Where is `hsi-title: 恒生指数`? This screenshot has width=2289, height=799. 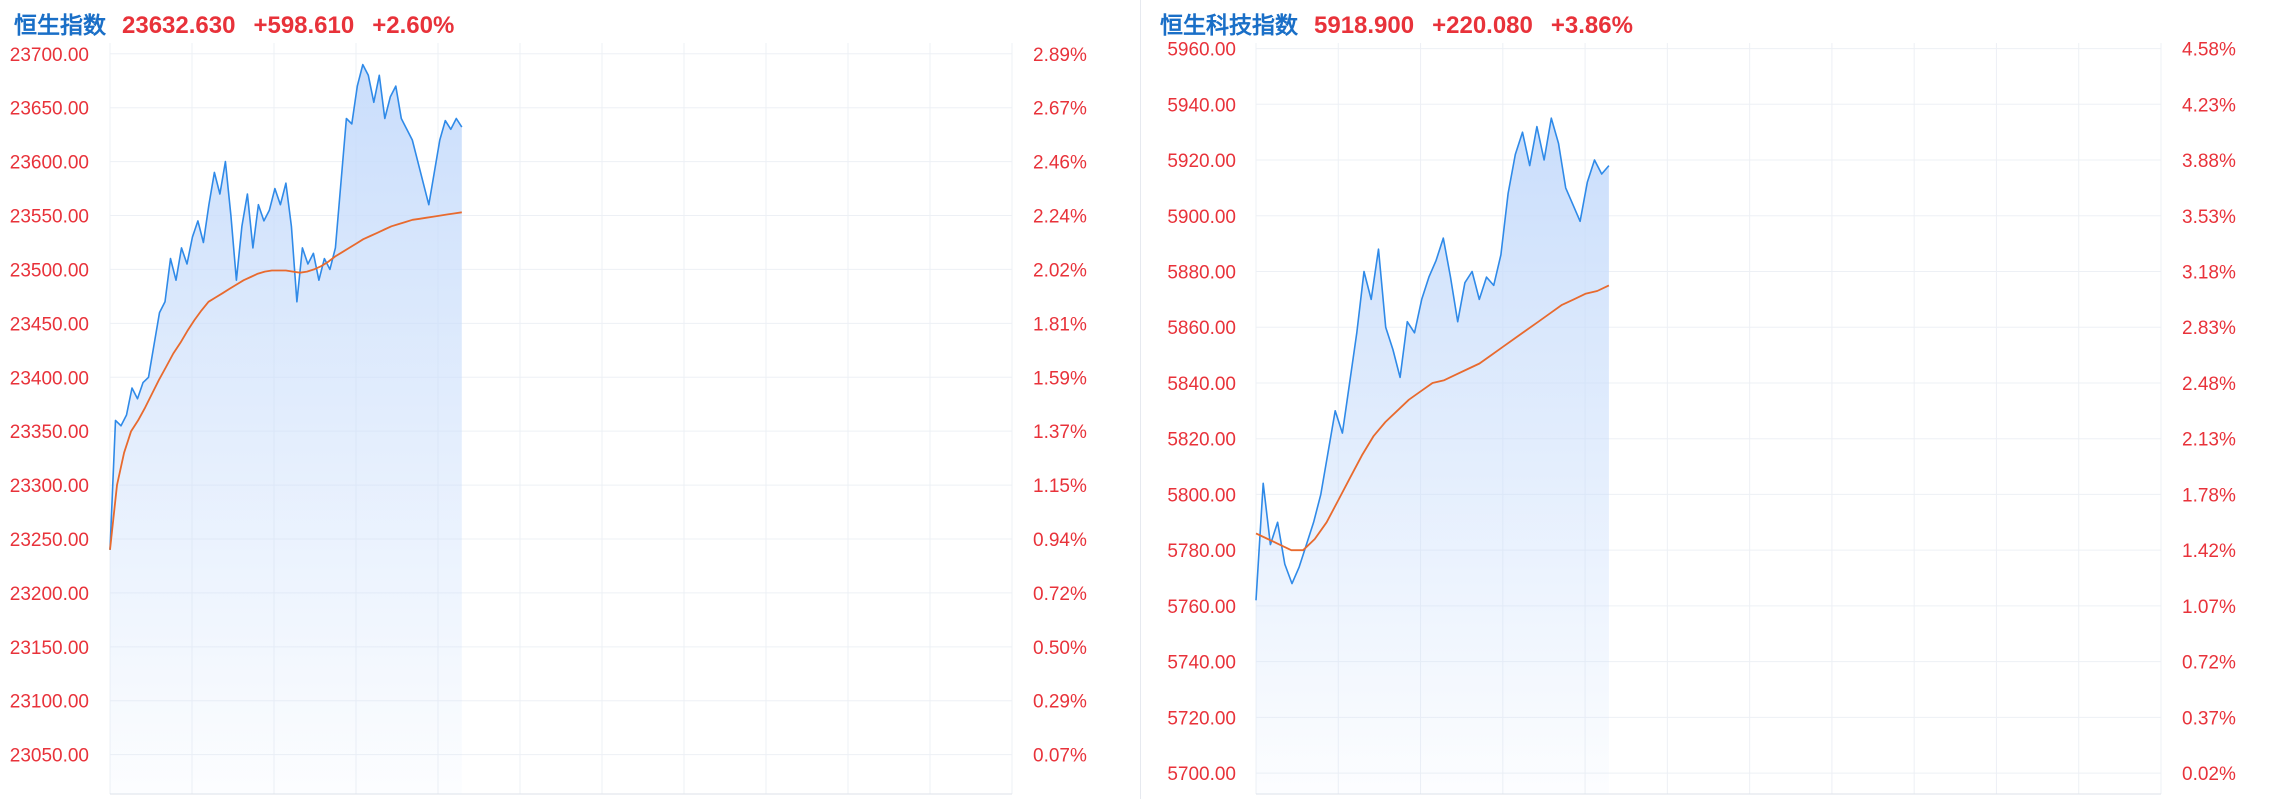 hsi-title: 恒生指数 is located at coordinates (60, 26).